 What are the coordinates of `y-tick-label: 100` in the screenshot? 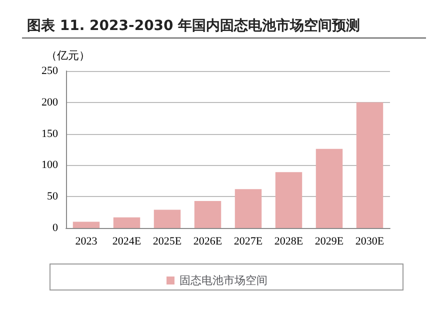 It's located at (50, 165).